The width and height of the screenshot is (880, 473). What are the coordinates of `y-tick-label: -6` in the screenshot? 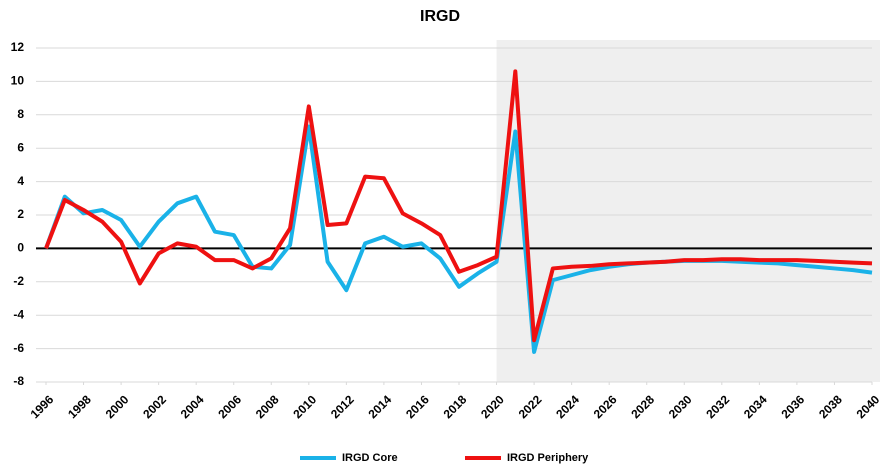 It's located at (18, 348).